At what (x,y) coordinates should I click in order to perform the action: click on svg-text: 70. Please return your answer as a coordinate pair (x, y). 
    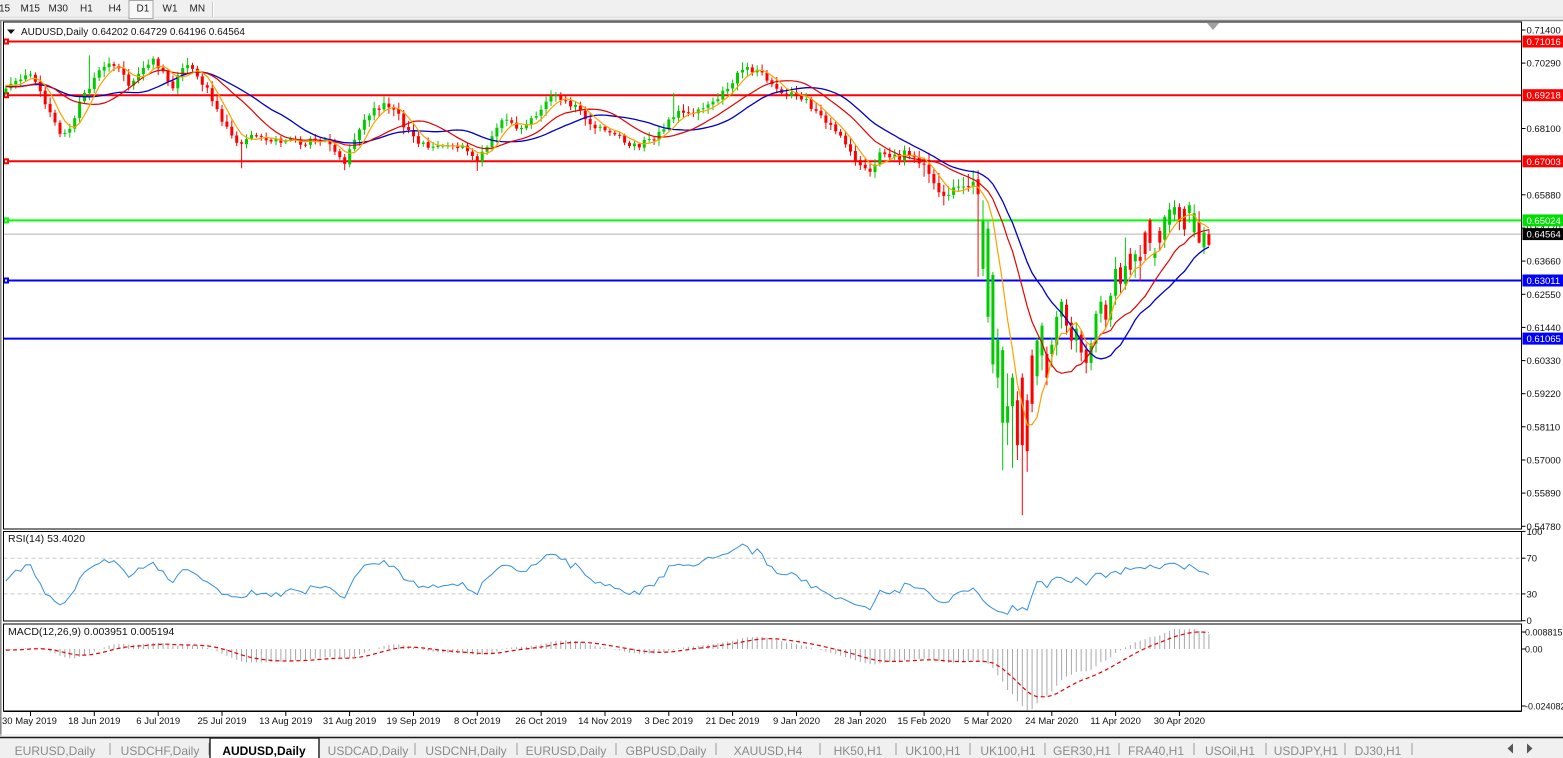
    Looking at the image, I should click on (1532, 559).